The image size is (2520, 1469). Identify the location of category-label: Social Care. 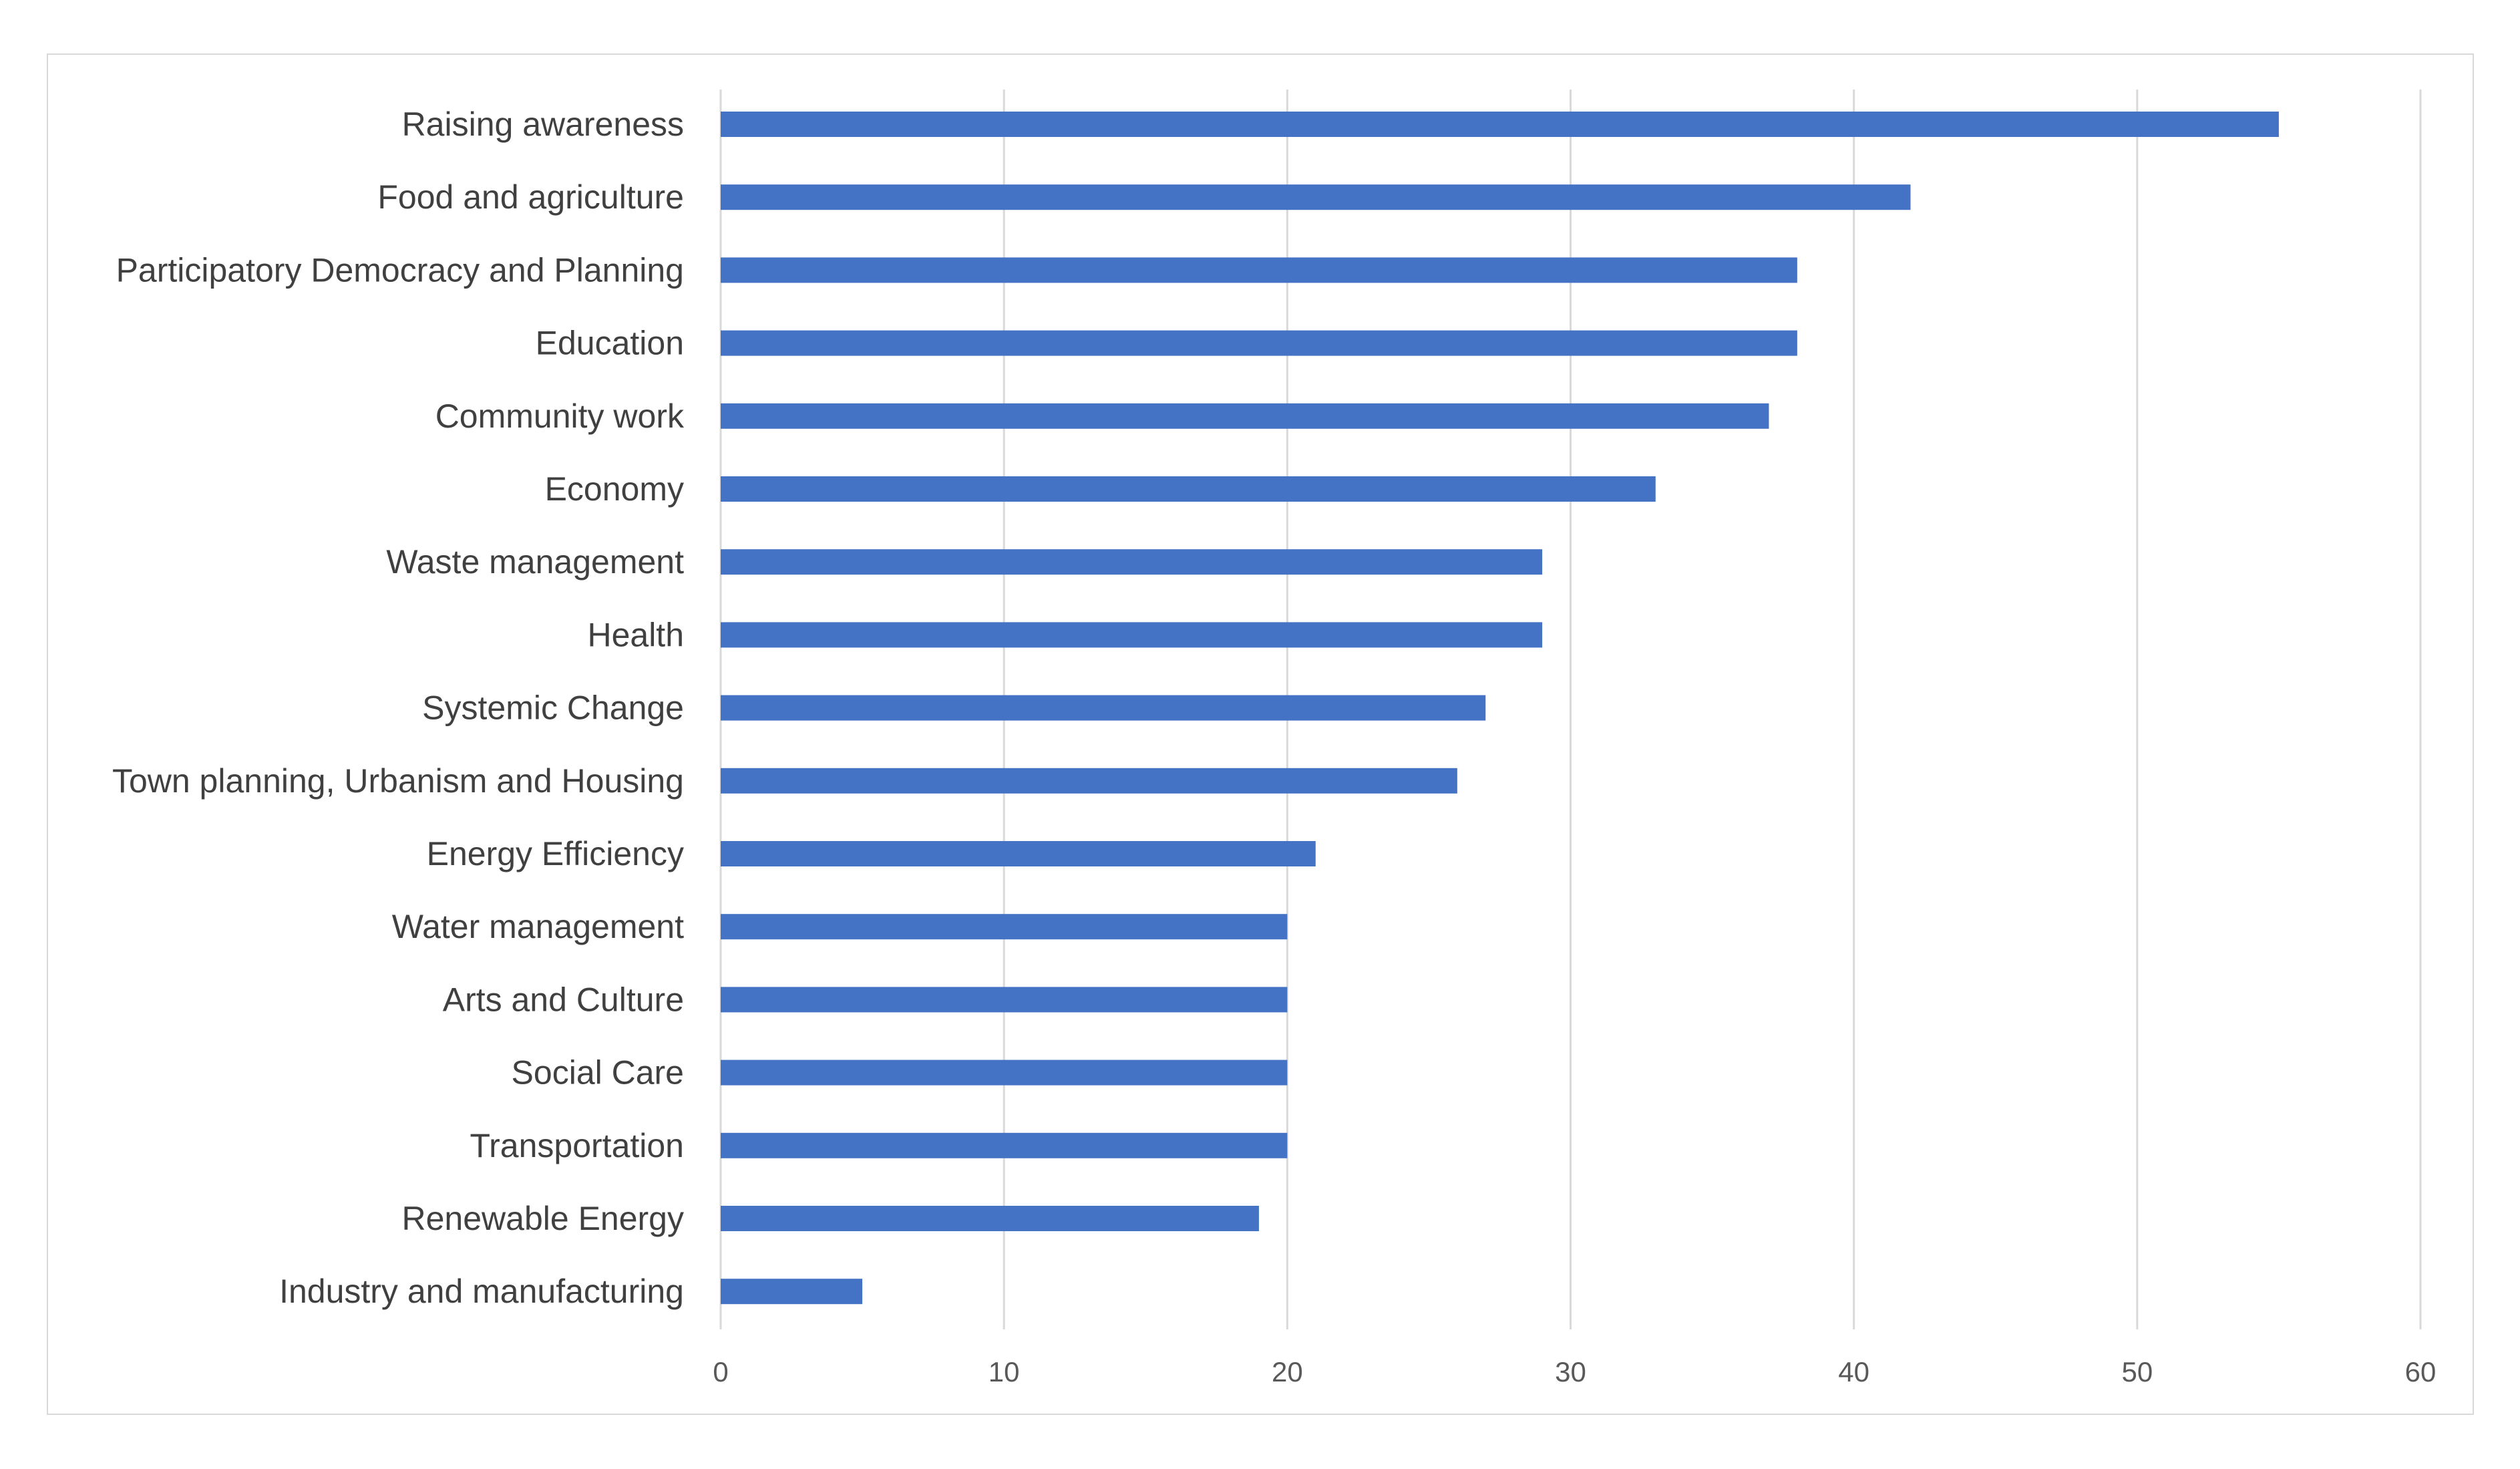
(598, 1073).